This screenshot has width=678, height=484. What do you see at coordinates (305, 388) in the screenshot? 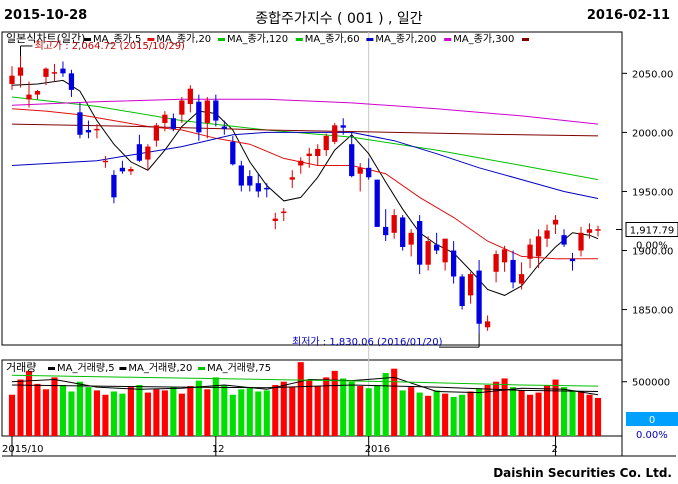
I see `volume-ma-line` at bounding box center [305, 388].